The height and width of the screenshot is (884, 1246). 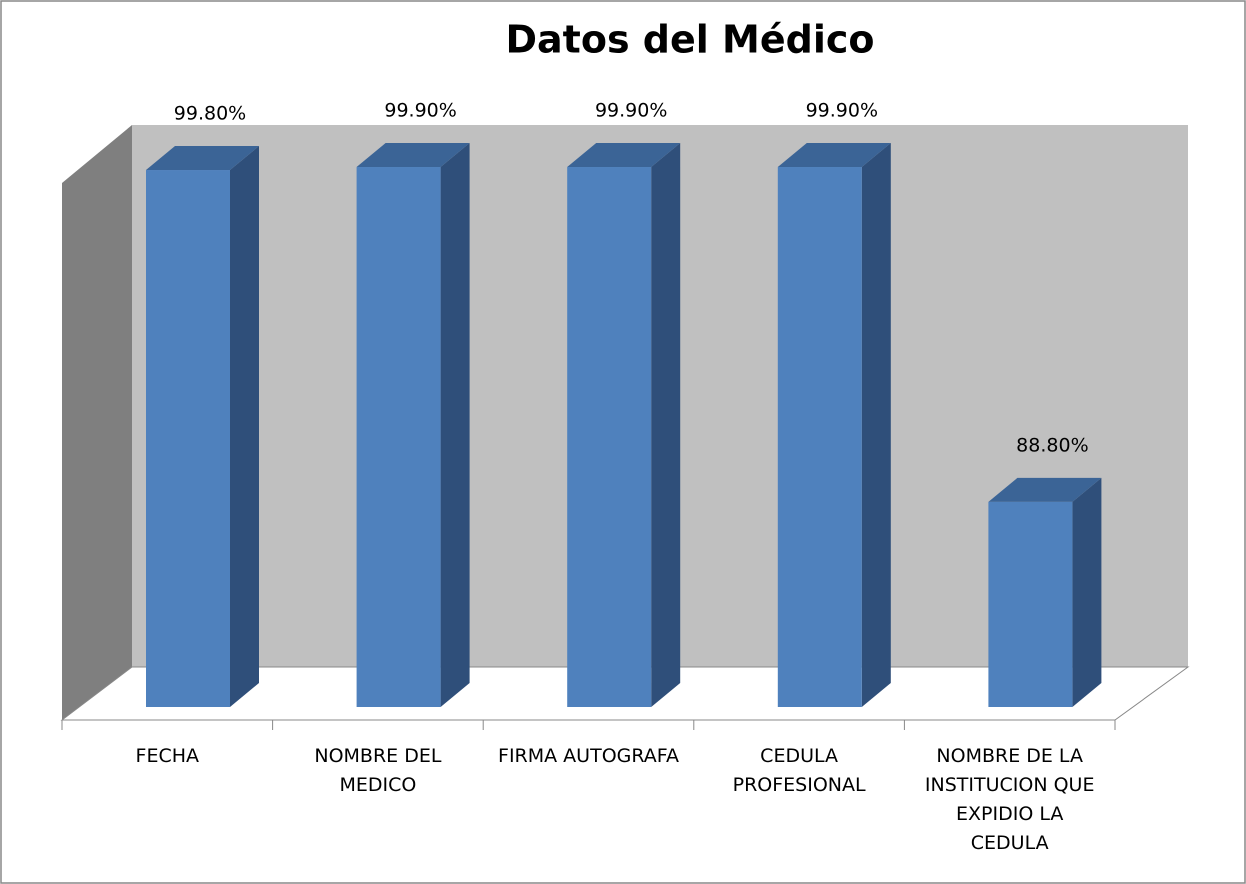 What do you see at coordinates (378, 770) in the screenshot?
I see `x-tick-label: NOMBRE DEL MEDICO` at bounding box center [378, 770].